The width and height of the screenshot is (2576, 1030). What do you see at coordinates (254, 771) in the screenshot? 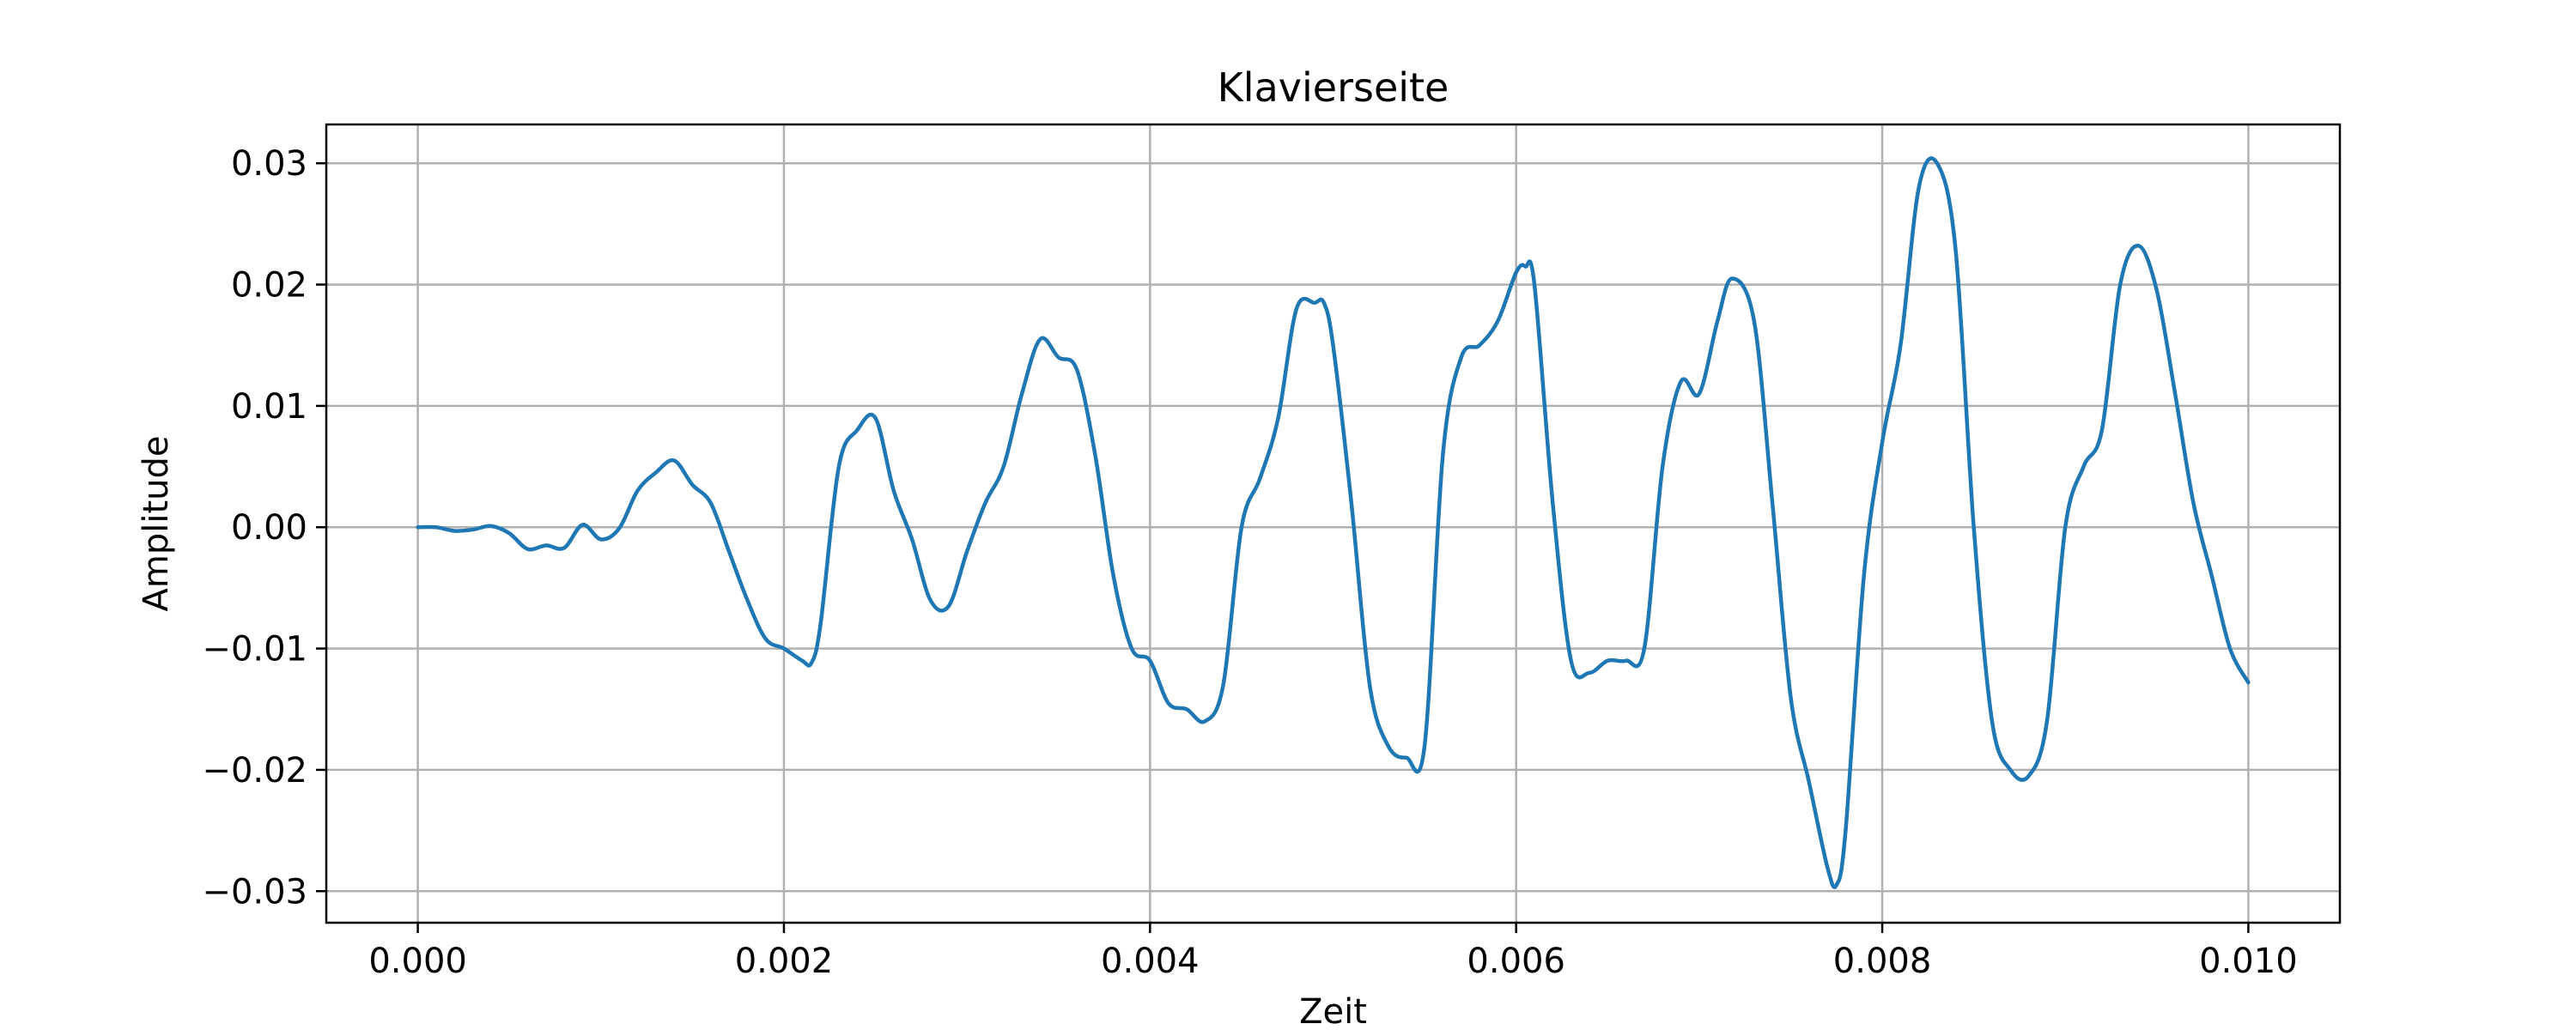
I see `y-tick-label: −0.02` at bounding box center [254, 771].